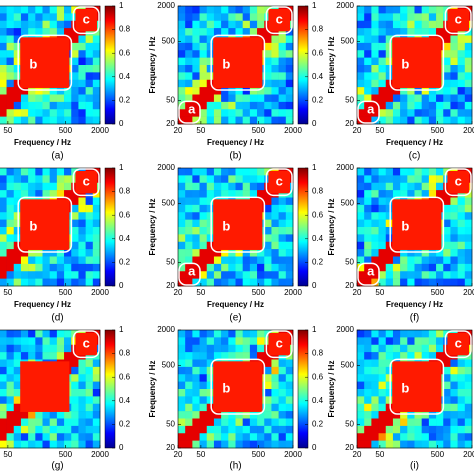  Describe the element at coordinates (66, 454) in the screenshot. I see `x-tick-label: 500` at that location.